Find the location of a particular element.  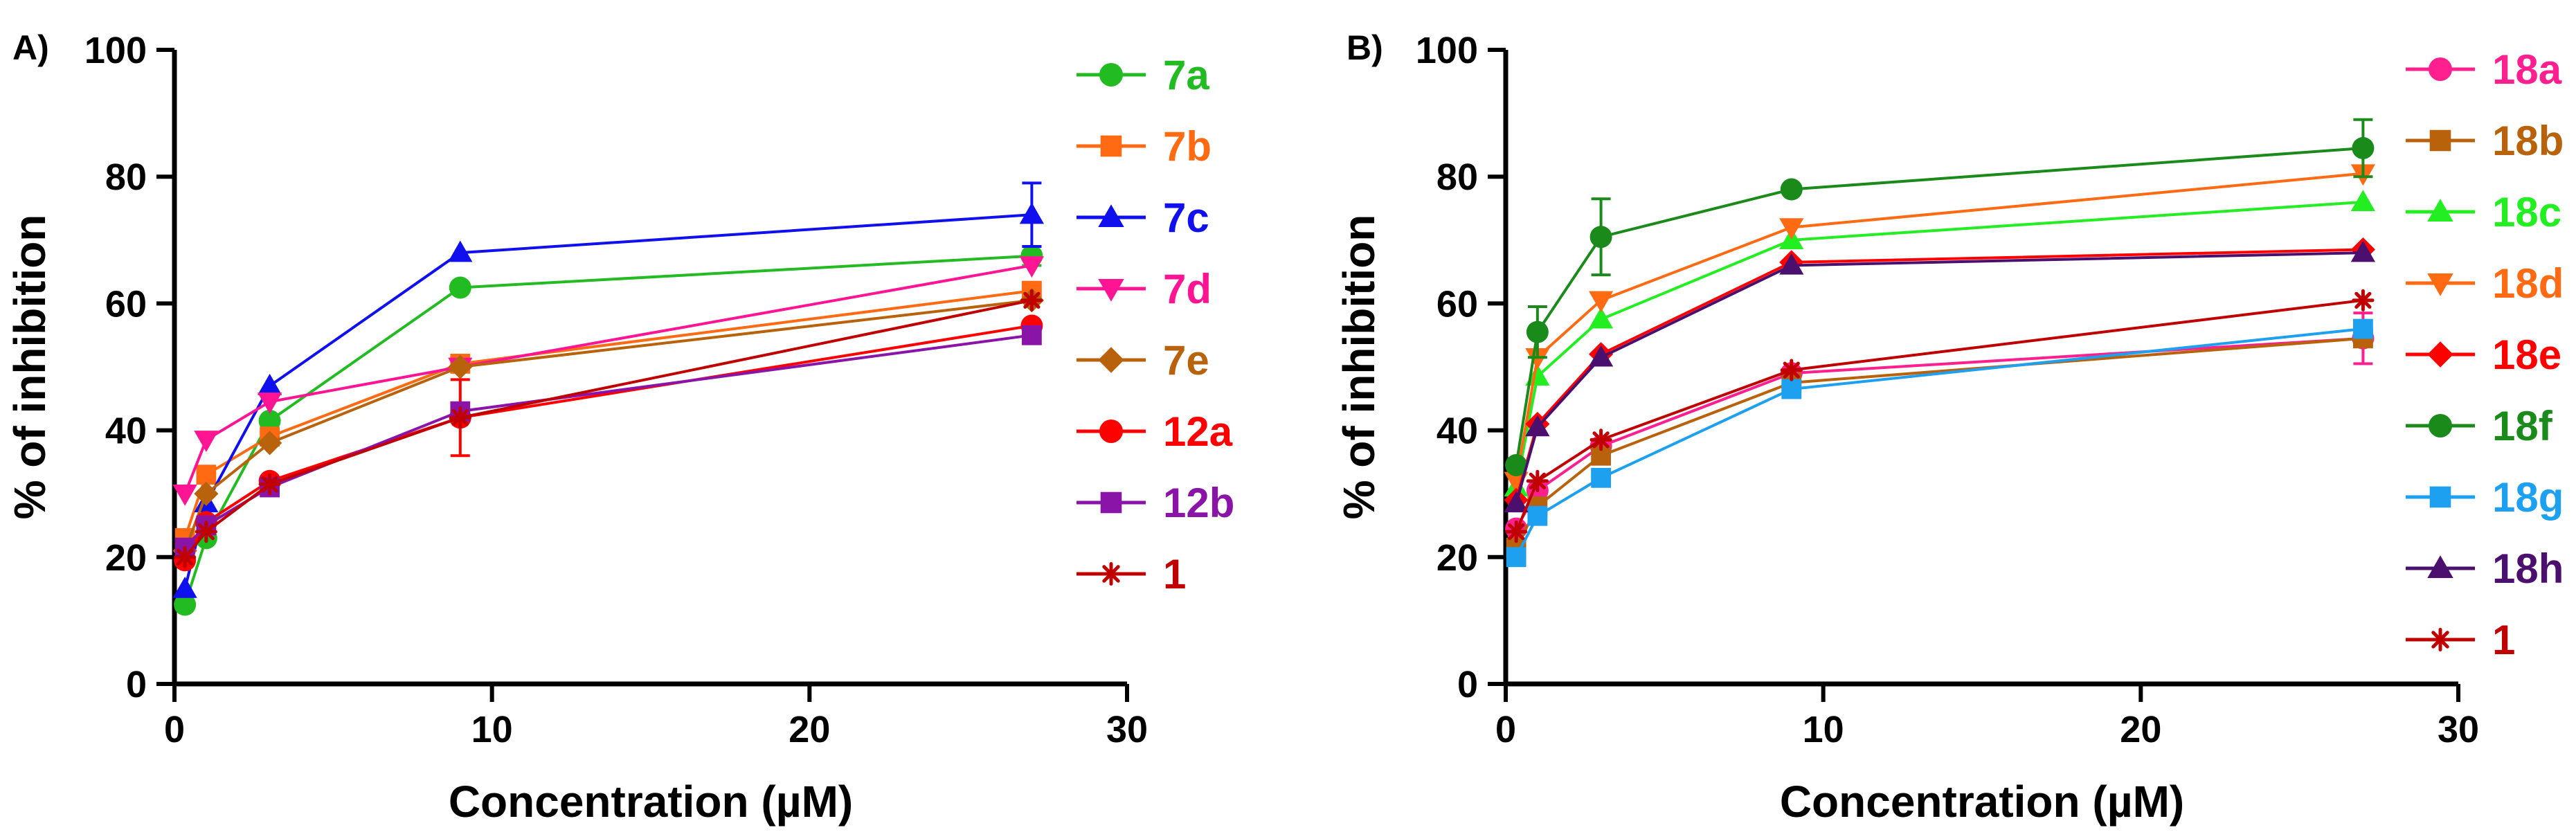

legend-label: 7b is located at coordinates (1187, 146).